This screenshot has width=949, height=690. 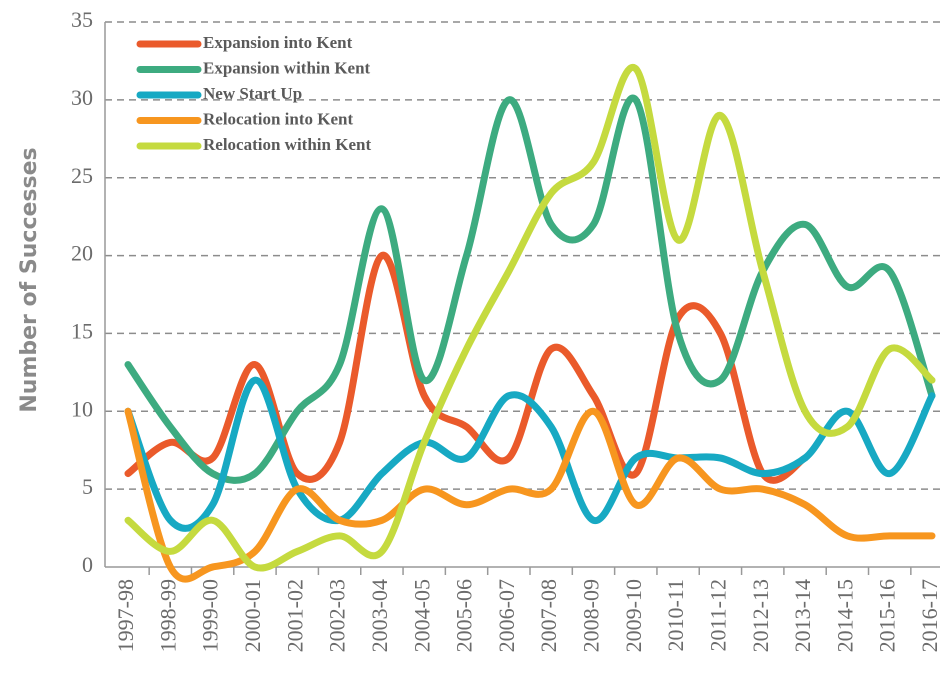 What do you see at coordinates (294, 615) in the screenshot?
I see `x-tick-label: 2001-02` at bounding box center [294, 615].